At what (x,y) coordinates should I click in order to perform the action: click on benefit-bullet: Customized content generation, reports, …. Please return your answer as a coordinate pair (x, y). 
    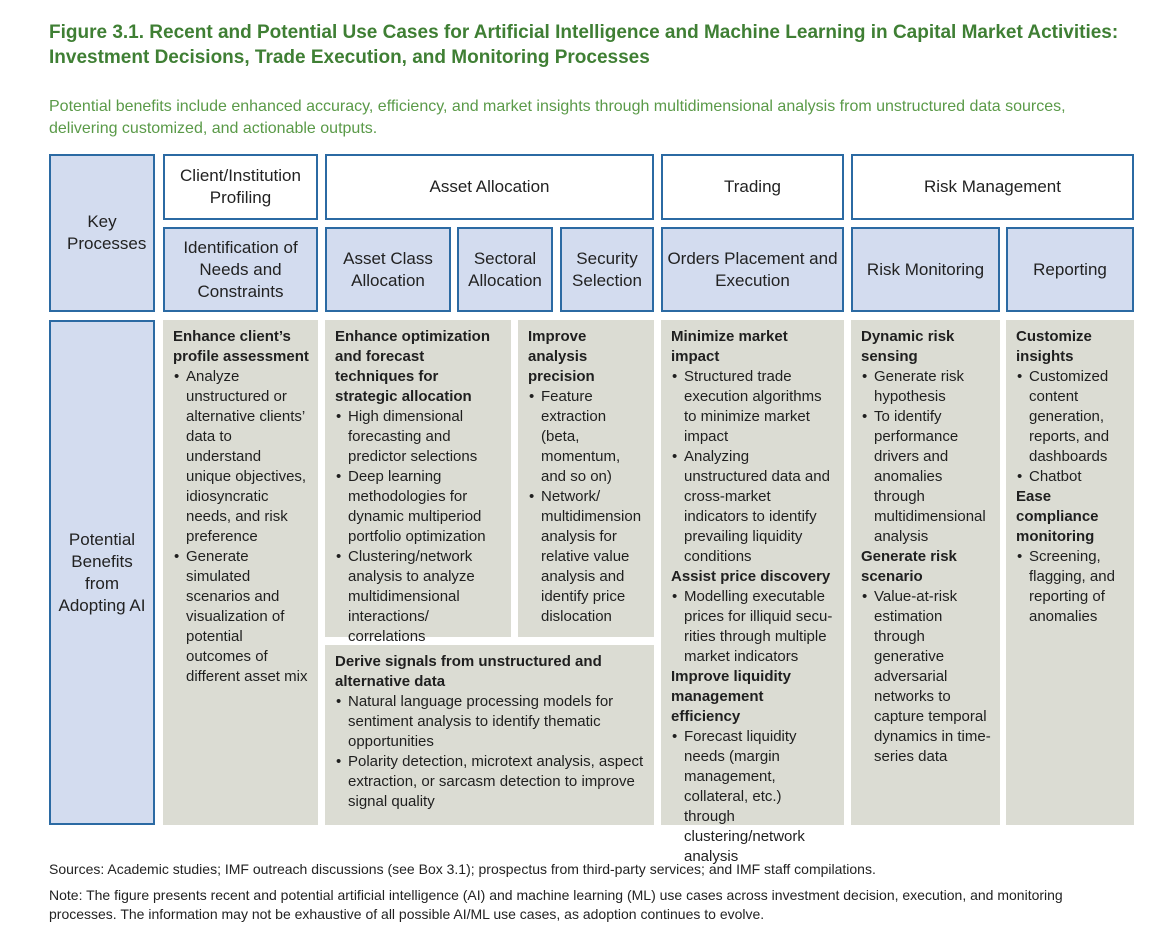
    Looking at the image, I should click on (1071, 417).